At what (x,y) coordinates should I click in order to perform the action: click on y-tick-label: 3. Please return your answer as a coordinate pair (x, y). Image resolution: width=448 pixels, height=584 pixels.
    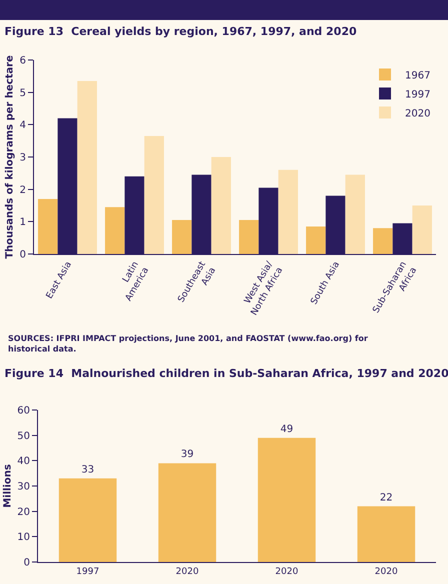
    Looking at the image, I should click on (23, 158).